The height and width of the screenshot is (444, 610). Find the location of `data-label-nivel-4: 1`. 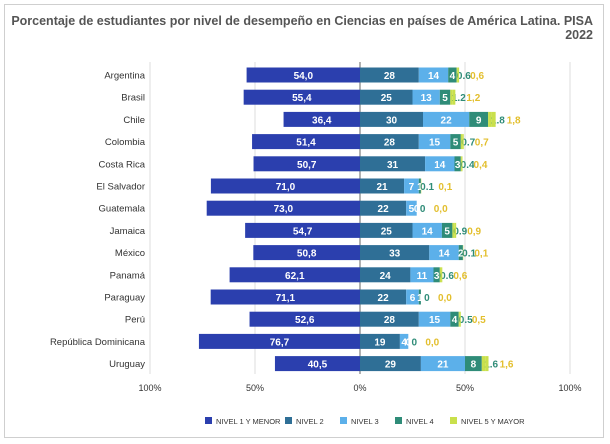

data-label-nivel-4: 1 is located at coordinates (420, 187).